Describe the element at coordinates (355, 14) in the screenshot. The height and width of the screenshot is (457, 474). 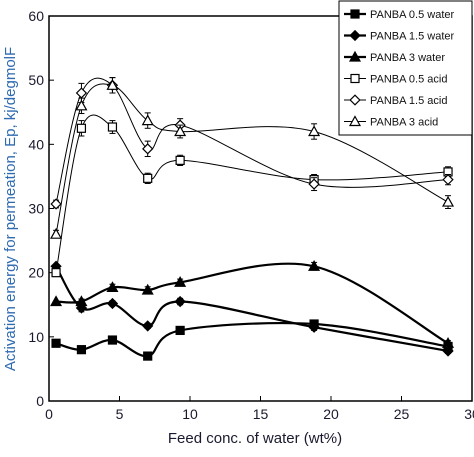
I see `legend-panba-0-5-water-marker` at that location.